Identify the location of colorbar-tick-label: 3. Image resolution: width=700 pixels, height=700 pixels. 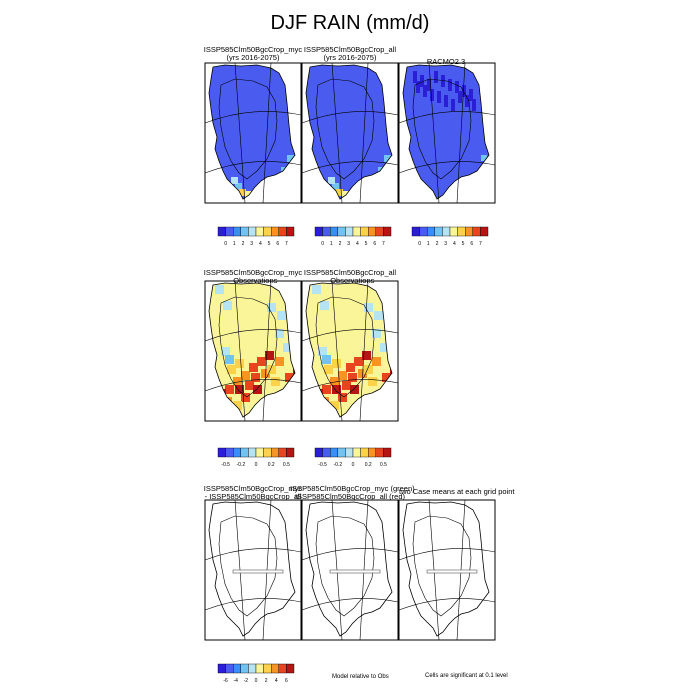
(348, 244).